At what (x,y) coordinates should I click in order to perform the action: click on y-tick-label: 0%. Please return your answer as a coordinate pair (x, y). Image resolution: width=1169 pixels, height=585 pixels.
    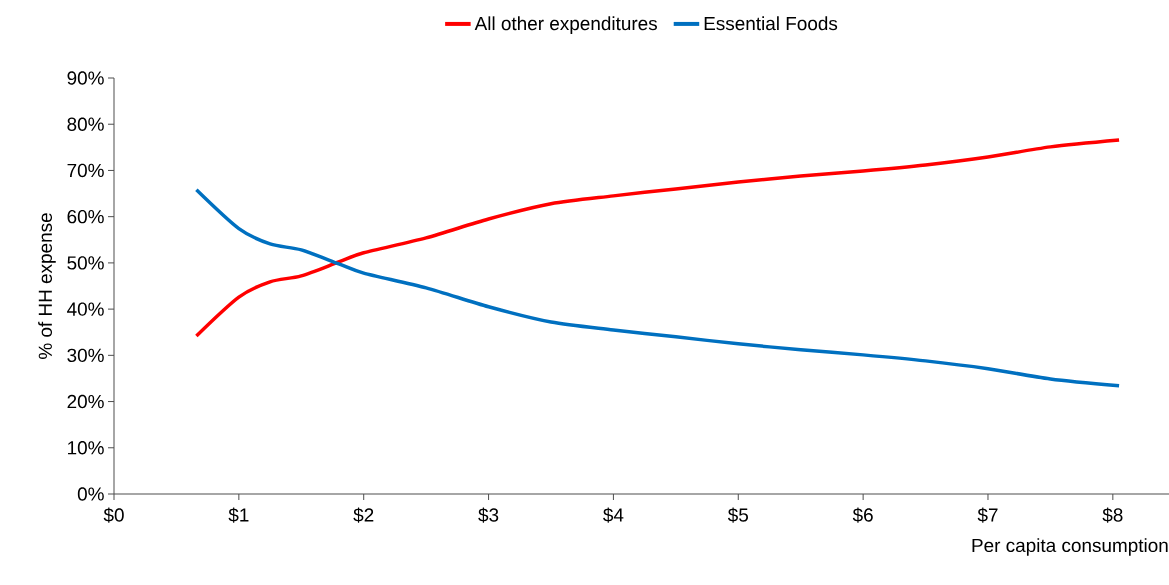
    Looking at the image, I should click on (90, 494).